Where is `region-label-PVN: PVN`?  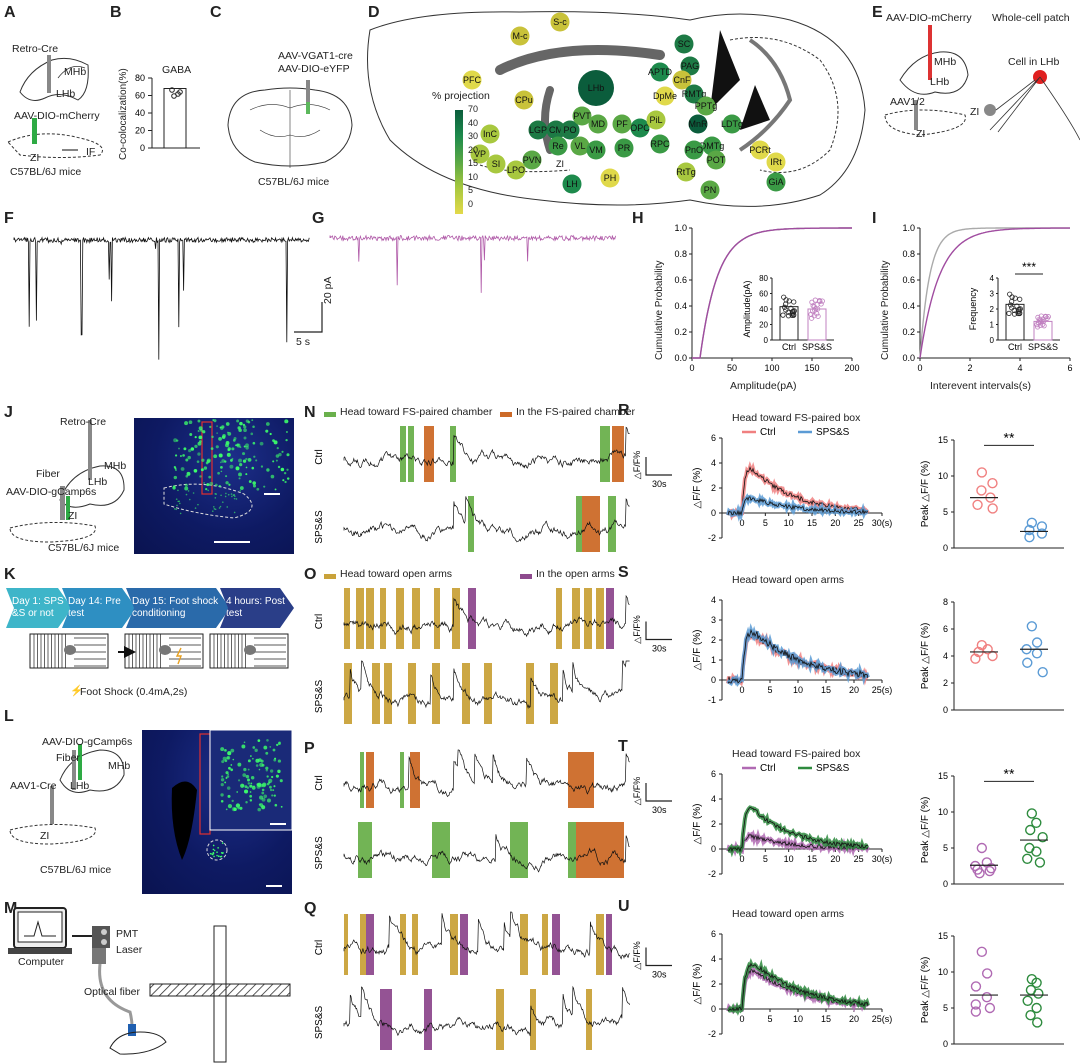
region-label-PVN: PVN is located at coordinates (532, 160).